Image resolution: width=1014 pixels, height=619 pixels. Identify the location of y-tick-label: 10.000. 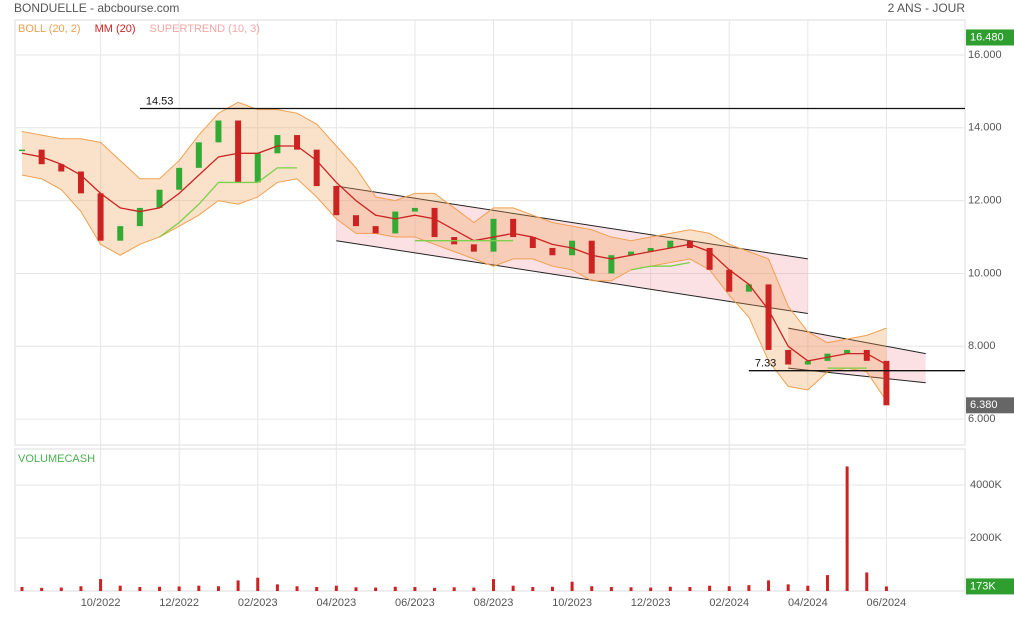
(985, 273).